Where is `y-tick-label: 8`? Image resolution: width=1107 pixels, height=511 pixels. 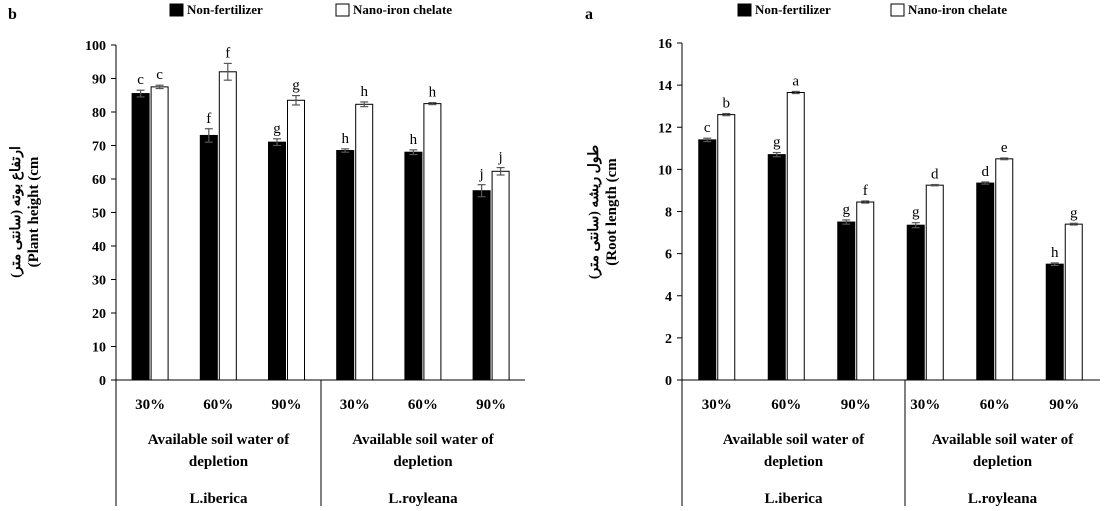
y-tick-label: 8 is located at coordinates (668, 213).